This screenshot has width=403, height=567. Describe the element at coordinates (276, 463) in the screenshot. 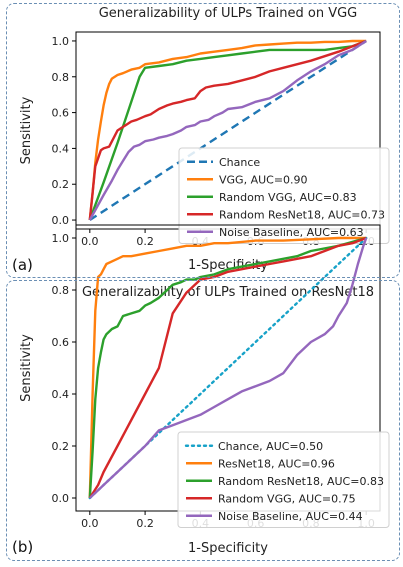

I see `panel-b-legend-label-1: ResNet18, AUC=0.96` at that location.